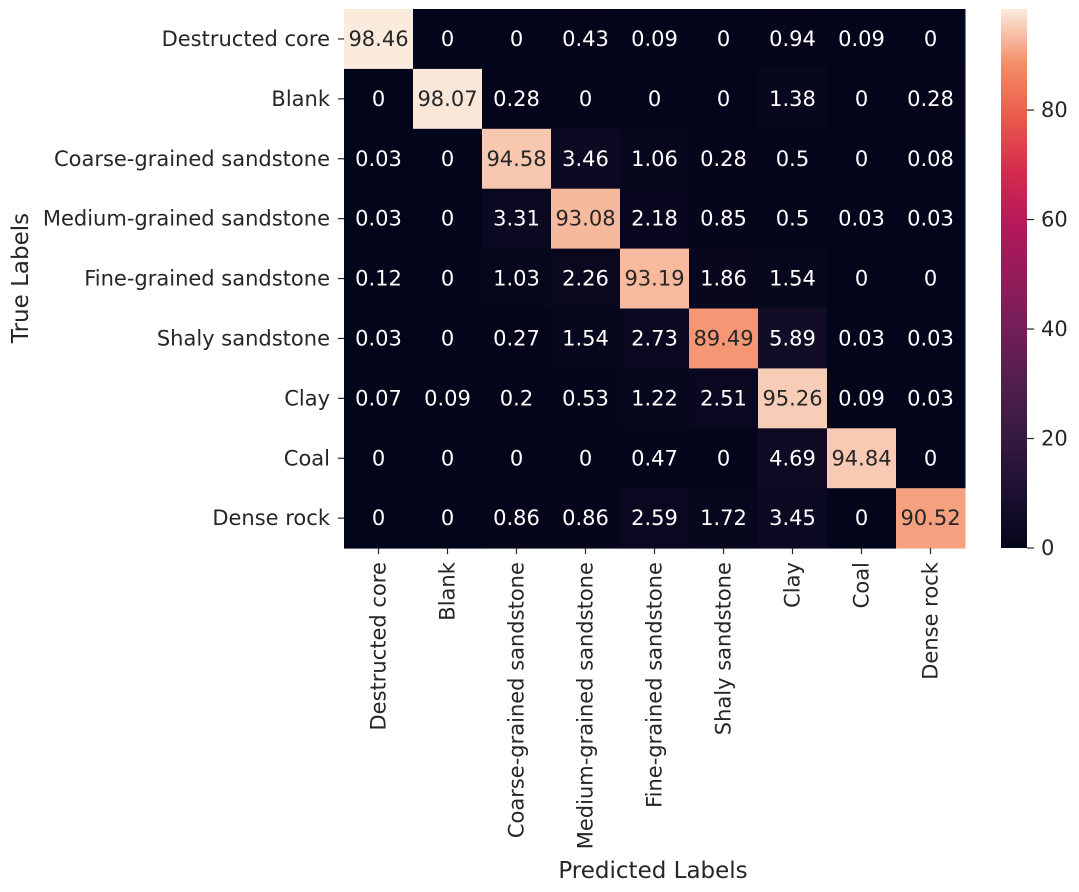 The image size is (1079, 892). I want to click on colorbar-tick-label: 60, so click(1054, 220).